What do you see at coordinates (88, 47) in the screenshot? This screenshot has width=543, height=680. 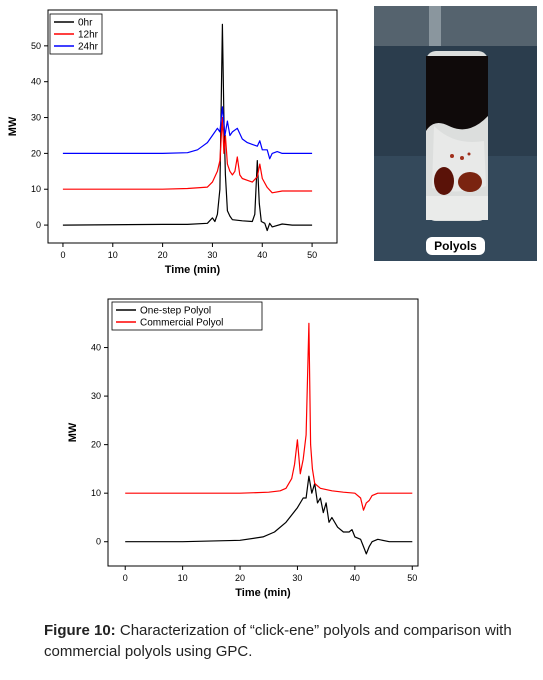 I see `legend-entry: 24hr` at bounding box center [88, 47].